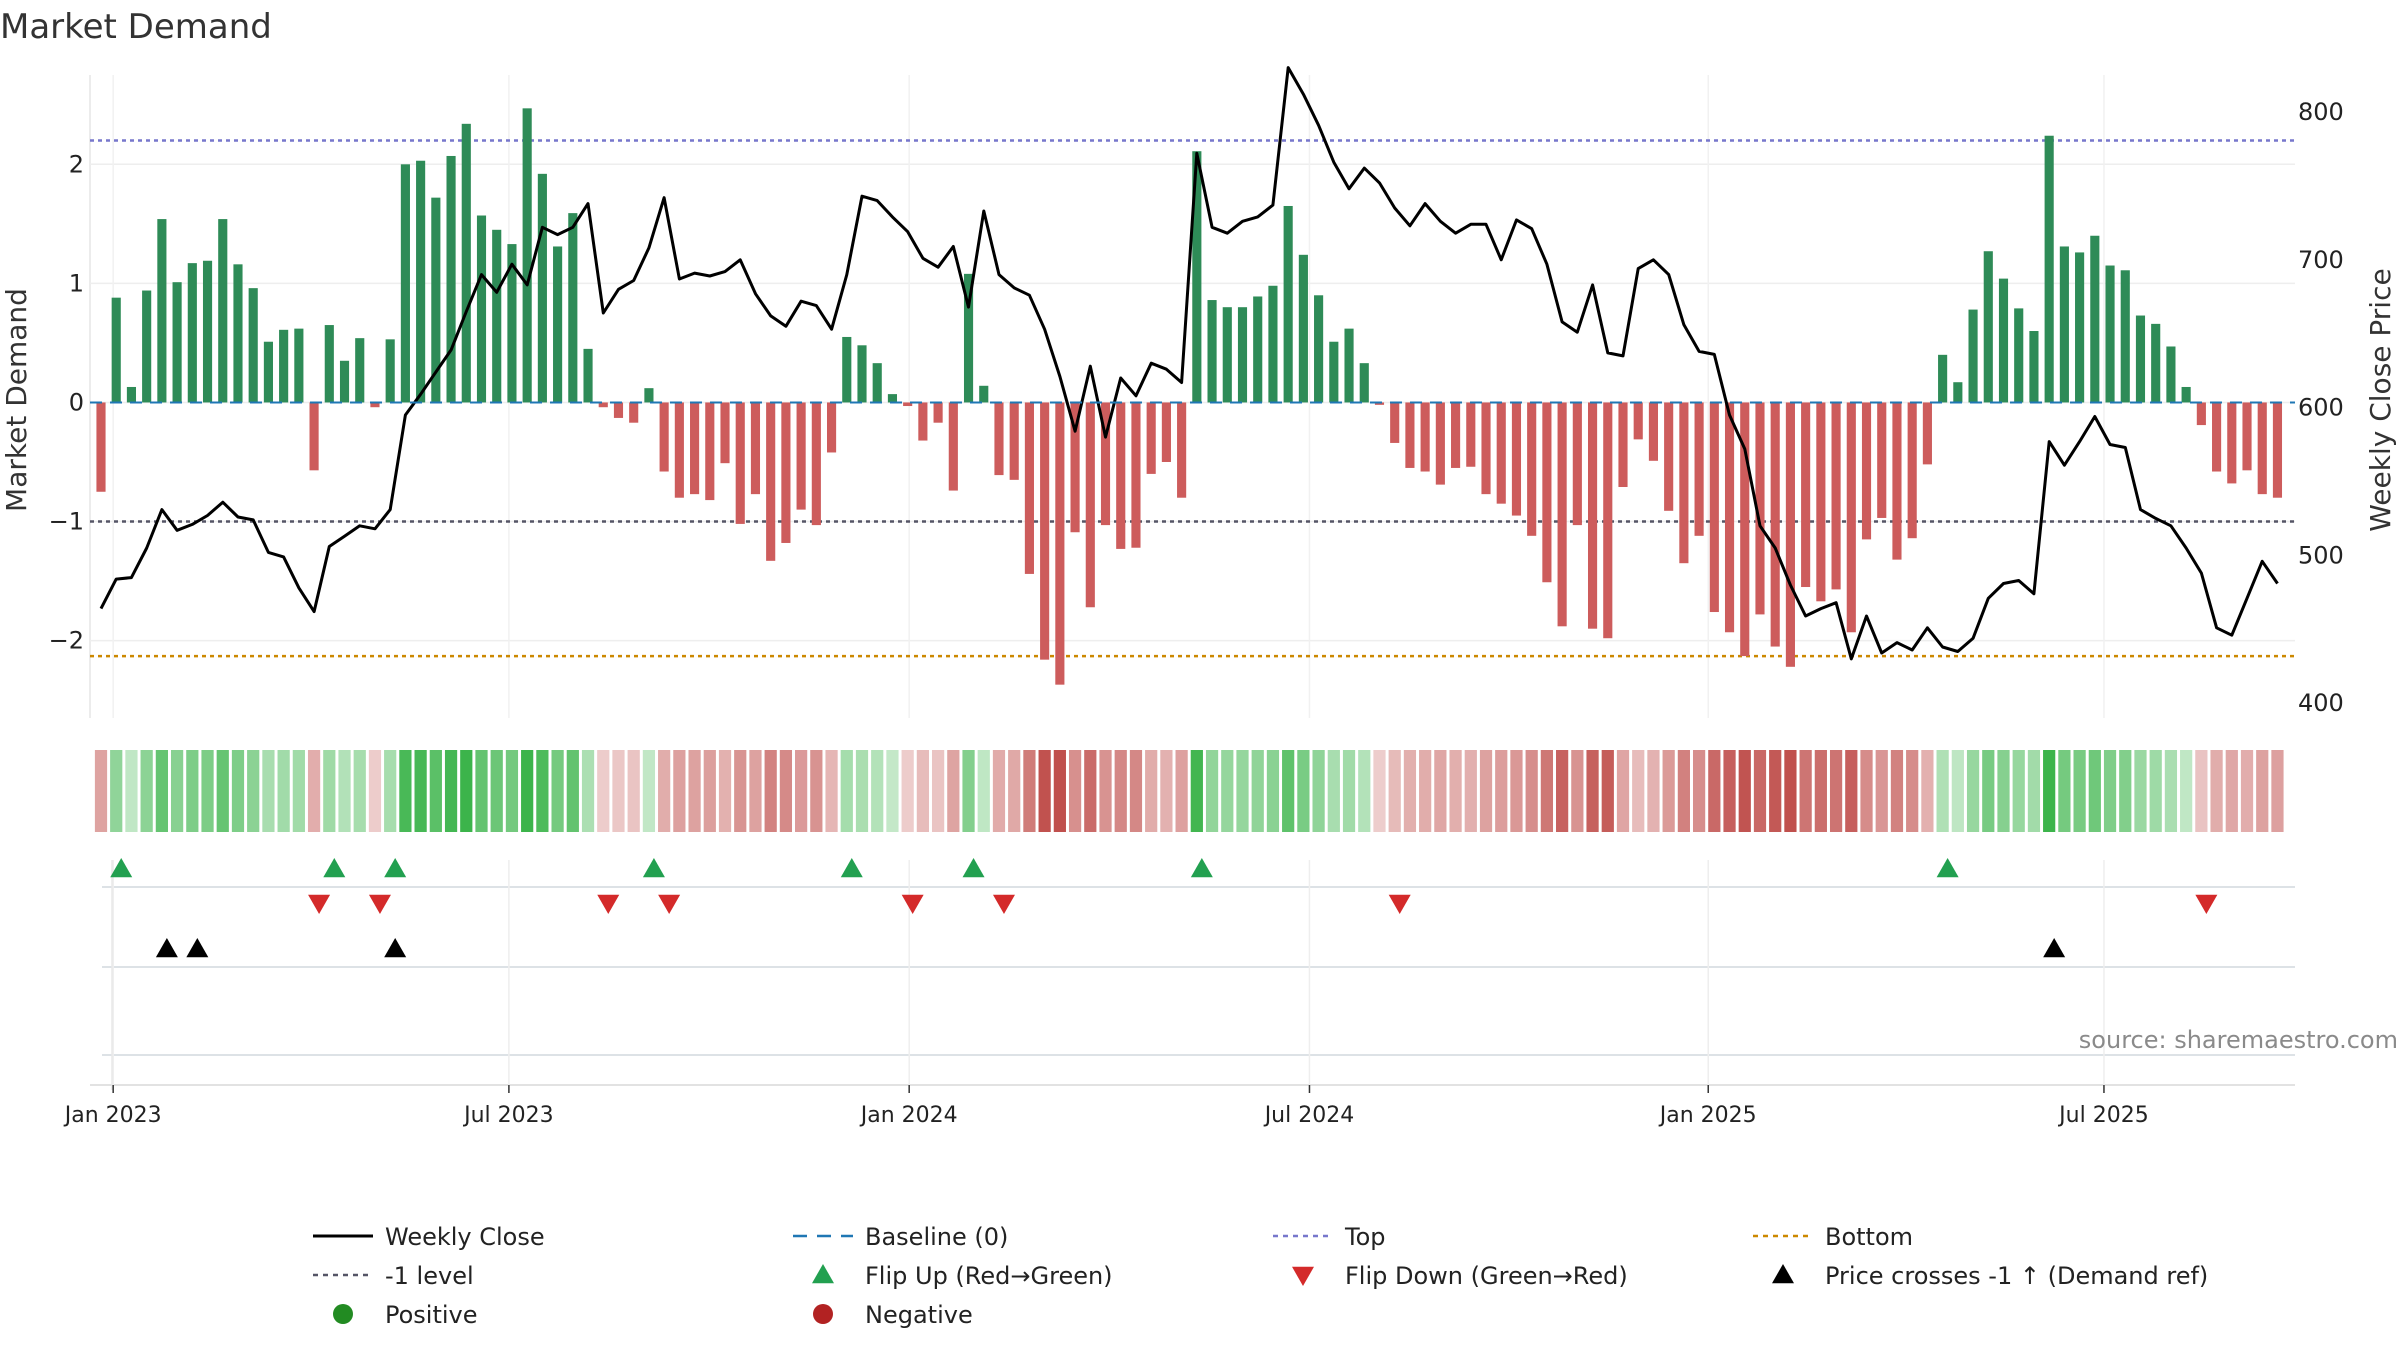 The image size is (2400, 1350). What do you see at coordinates (2103, 1115) in the screenshot?
I see `x-tick-label: Jul 2025` at bounding box center [2103, 1115].